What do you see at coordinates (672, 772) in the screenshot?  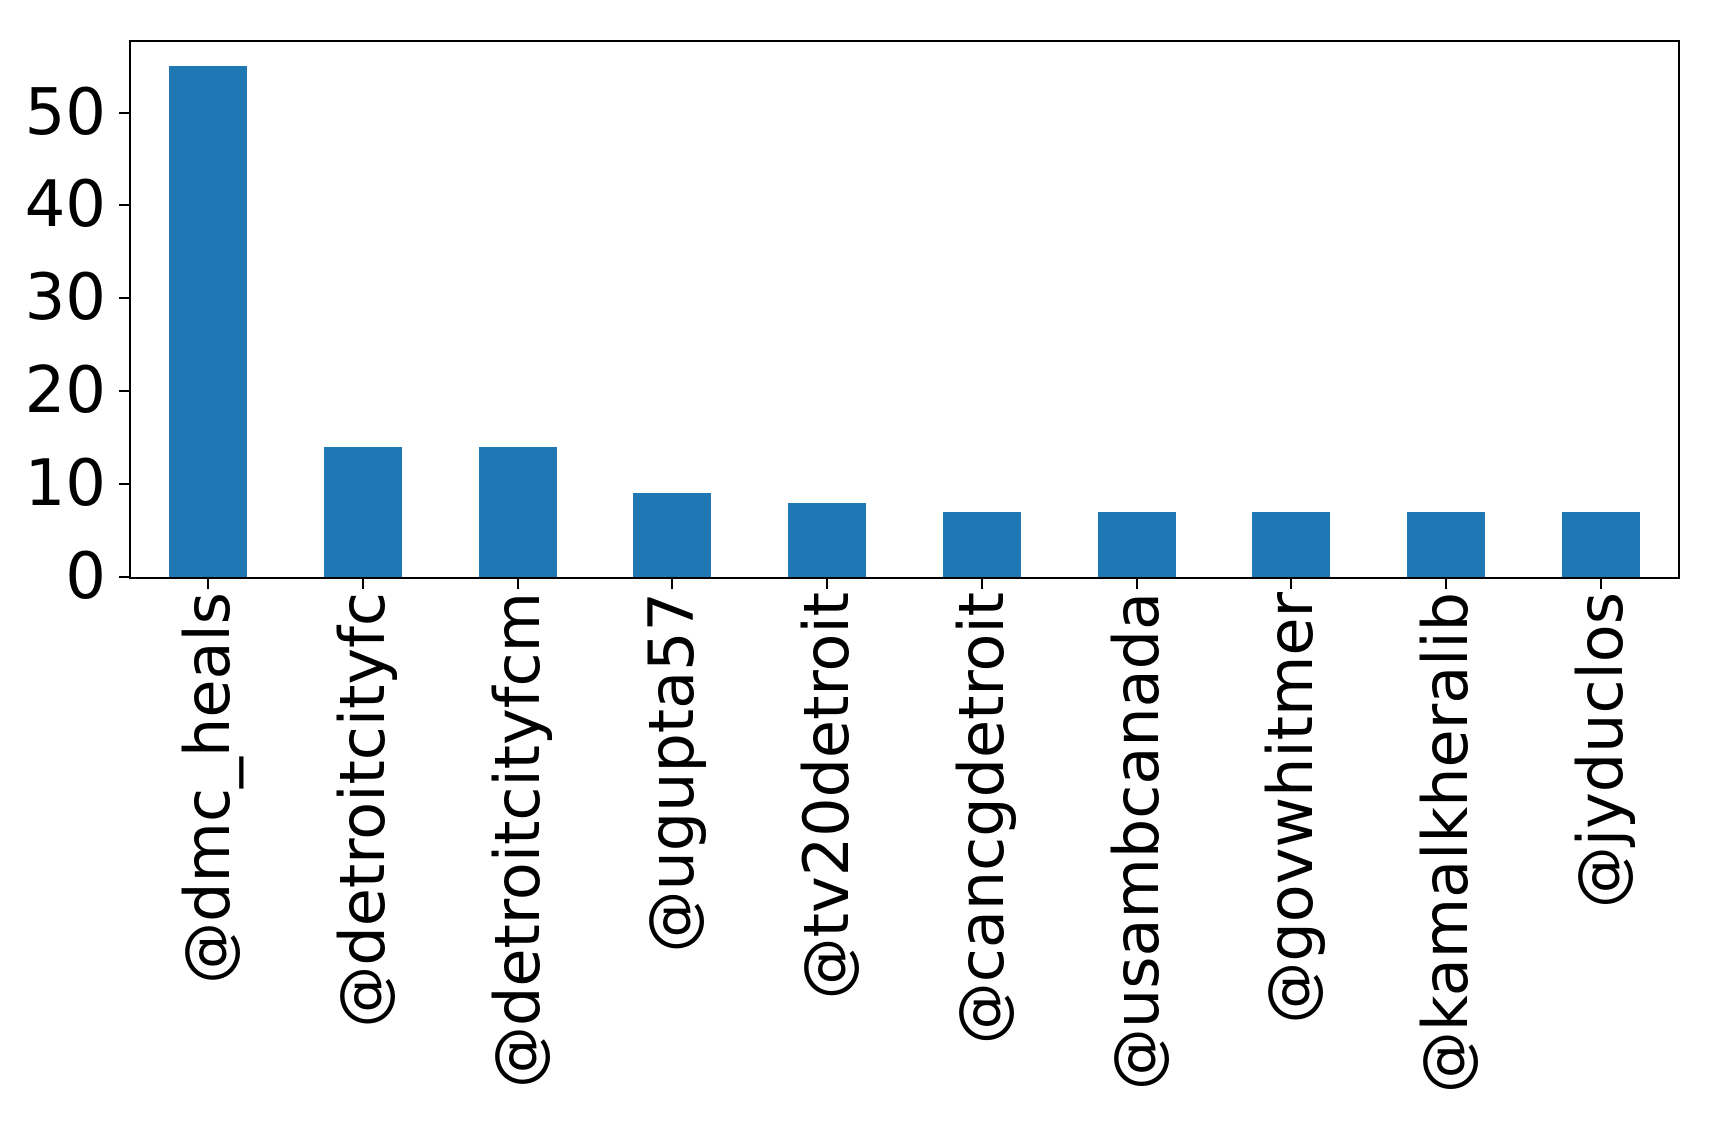 I see `x-tick-label: @ugupta57` at bounding box center [672, 772].